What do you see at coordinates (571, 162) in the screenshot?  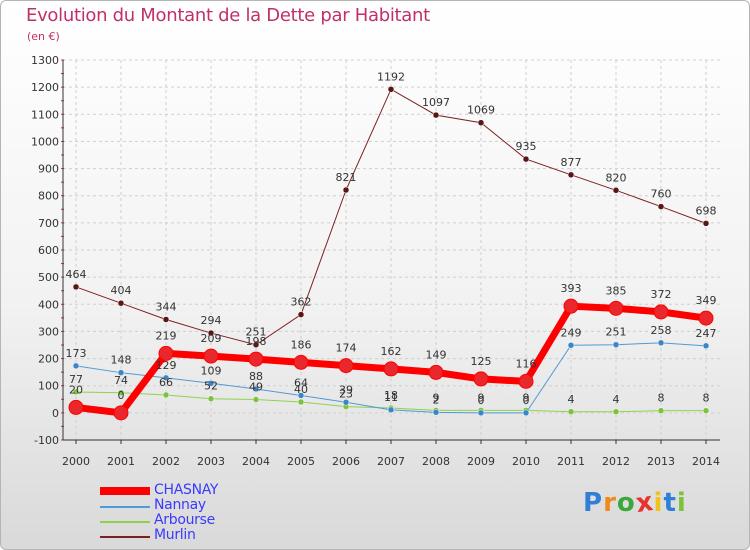 I see `data-label-murlin: 877` at bounding box center [571, 162].